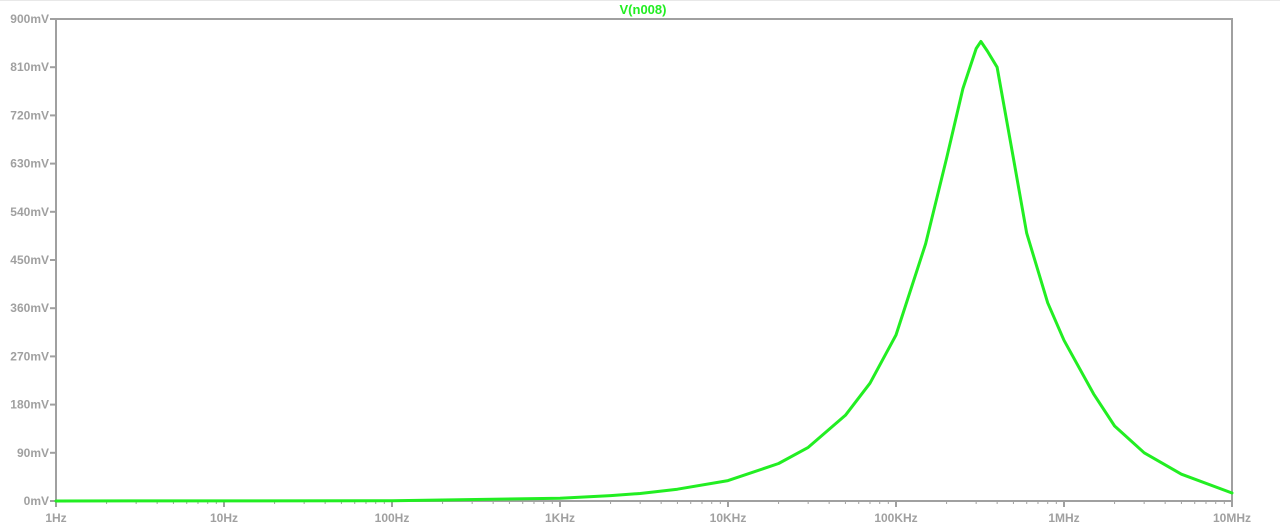 The width and height of the screenshot is (1280, 529). What do you see at coordinates (392, 518) in the screenshot?
I see `x-tick-label: 100Hz` at bounding box center [392, 518].